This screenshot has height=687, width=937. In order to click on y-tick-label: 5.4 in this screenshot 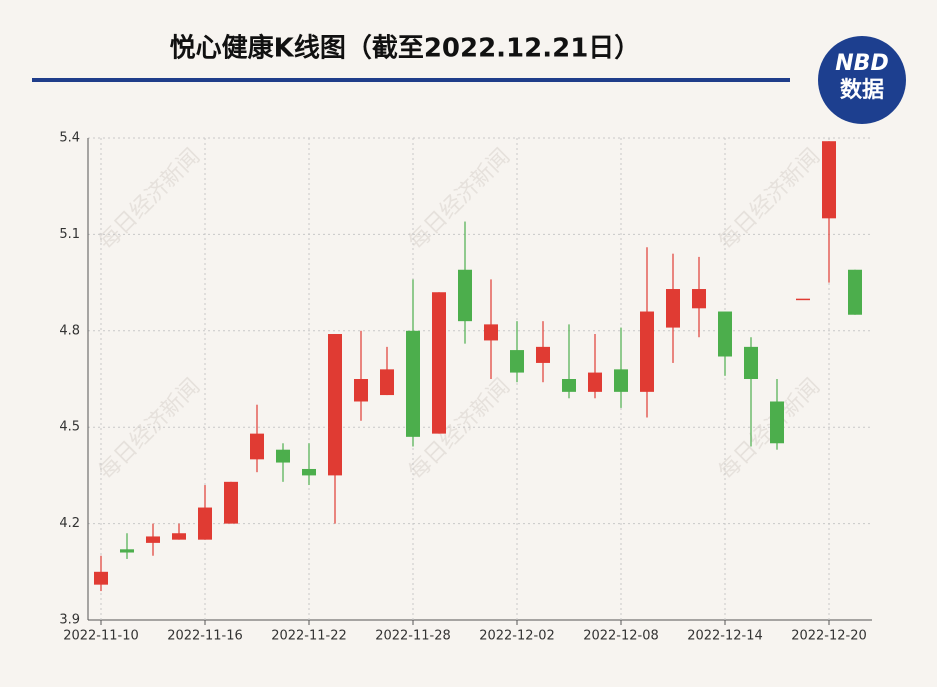, I will do `click(69, 138)`.